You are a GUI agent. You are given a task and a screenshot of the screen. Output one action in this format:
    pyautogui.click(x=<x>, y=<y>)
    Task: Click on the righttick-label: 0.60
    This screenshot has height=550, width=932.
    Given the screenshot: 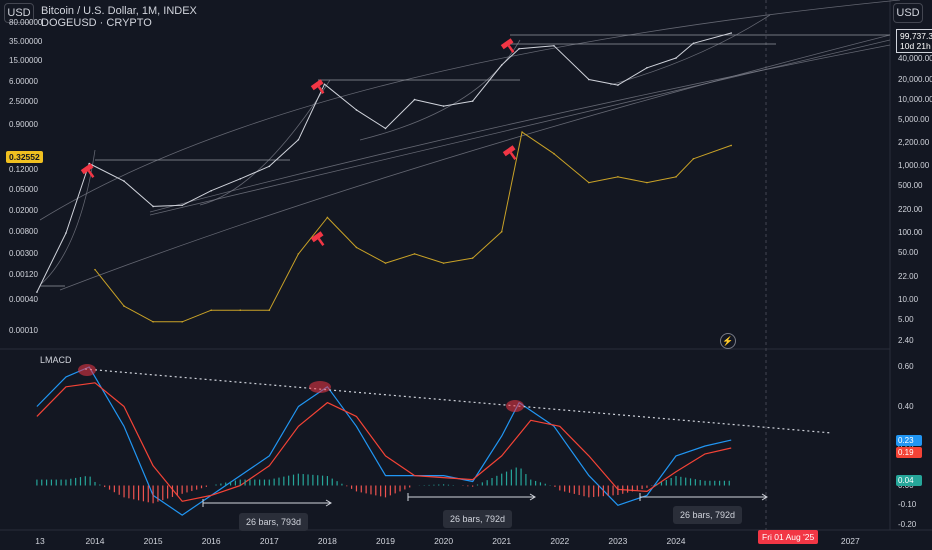 What is the action you would take?
    pyautogui.click(x=906, y=366)
    